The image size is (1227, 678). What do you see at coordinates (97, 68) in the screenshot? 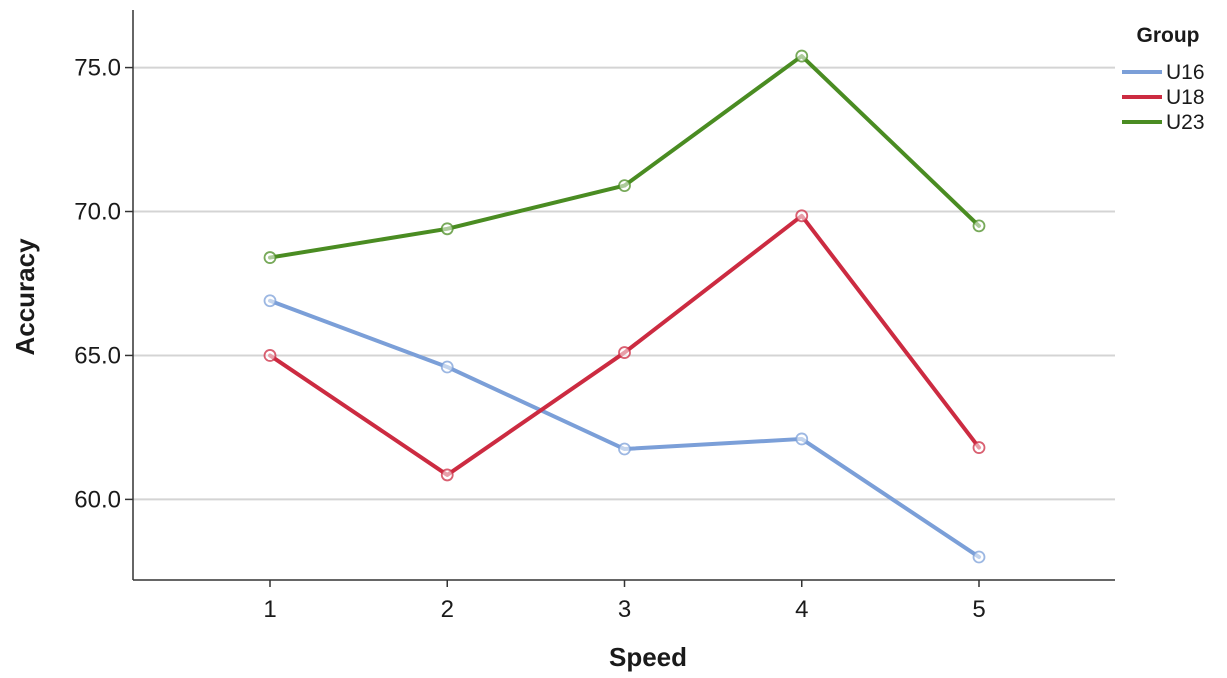
I see `y-tick-label: 75.0` at bounding box center [97, 68].